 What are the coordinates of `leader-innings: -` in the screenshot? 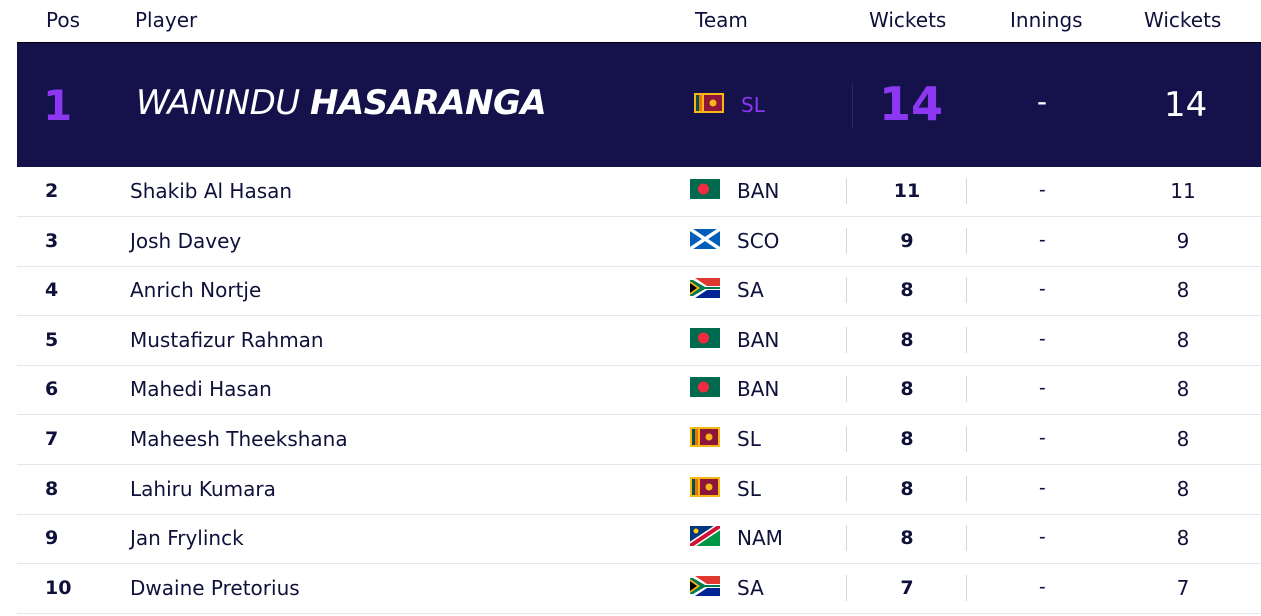 It's located at (1042, 101).